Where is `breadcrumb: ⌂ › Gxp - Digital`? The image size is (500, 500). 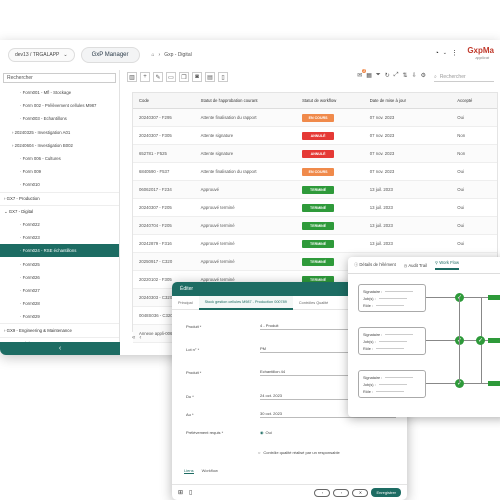 breadcrumb: ⌂ › Gxp - Digital is located at coordinates (172, 55).